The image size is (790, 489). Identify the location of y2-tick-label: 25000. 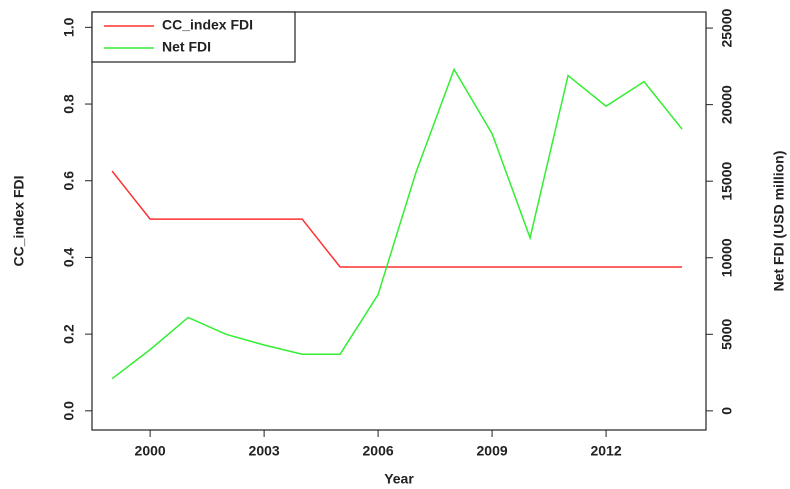
(727, 27).